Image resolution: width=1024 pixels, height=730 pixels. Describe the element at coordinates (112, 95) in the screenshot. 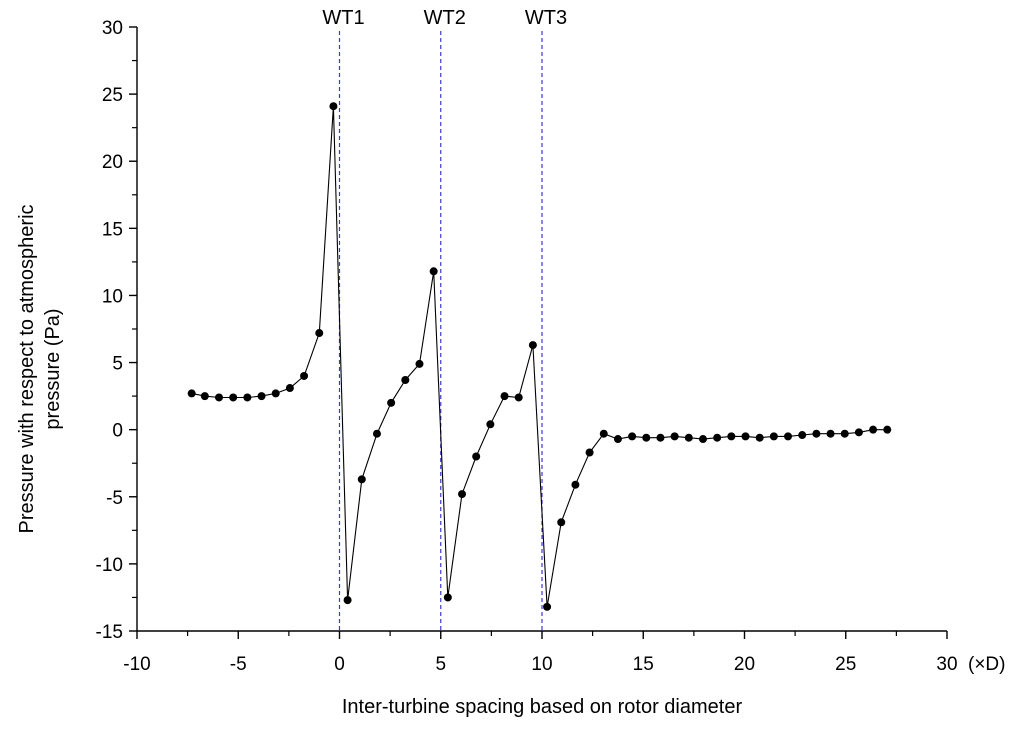

I see `y-tick-label: 25` at that location.